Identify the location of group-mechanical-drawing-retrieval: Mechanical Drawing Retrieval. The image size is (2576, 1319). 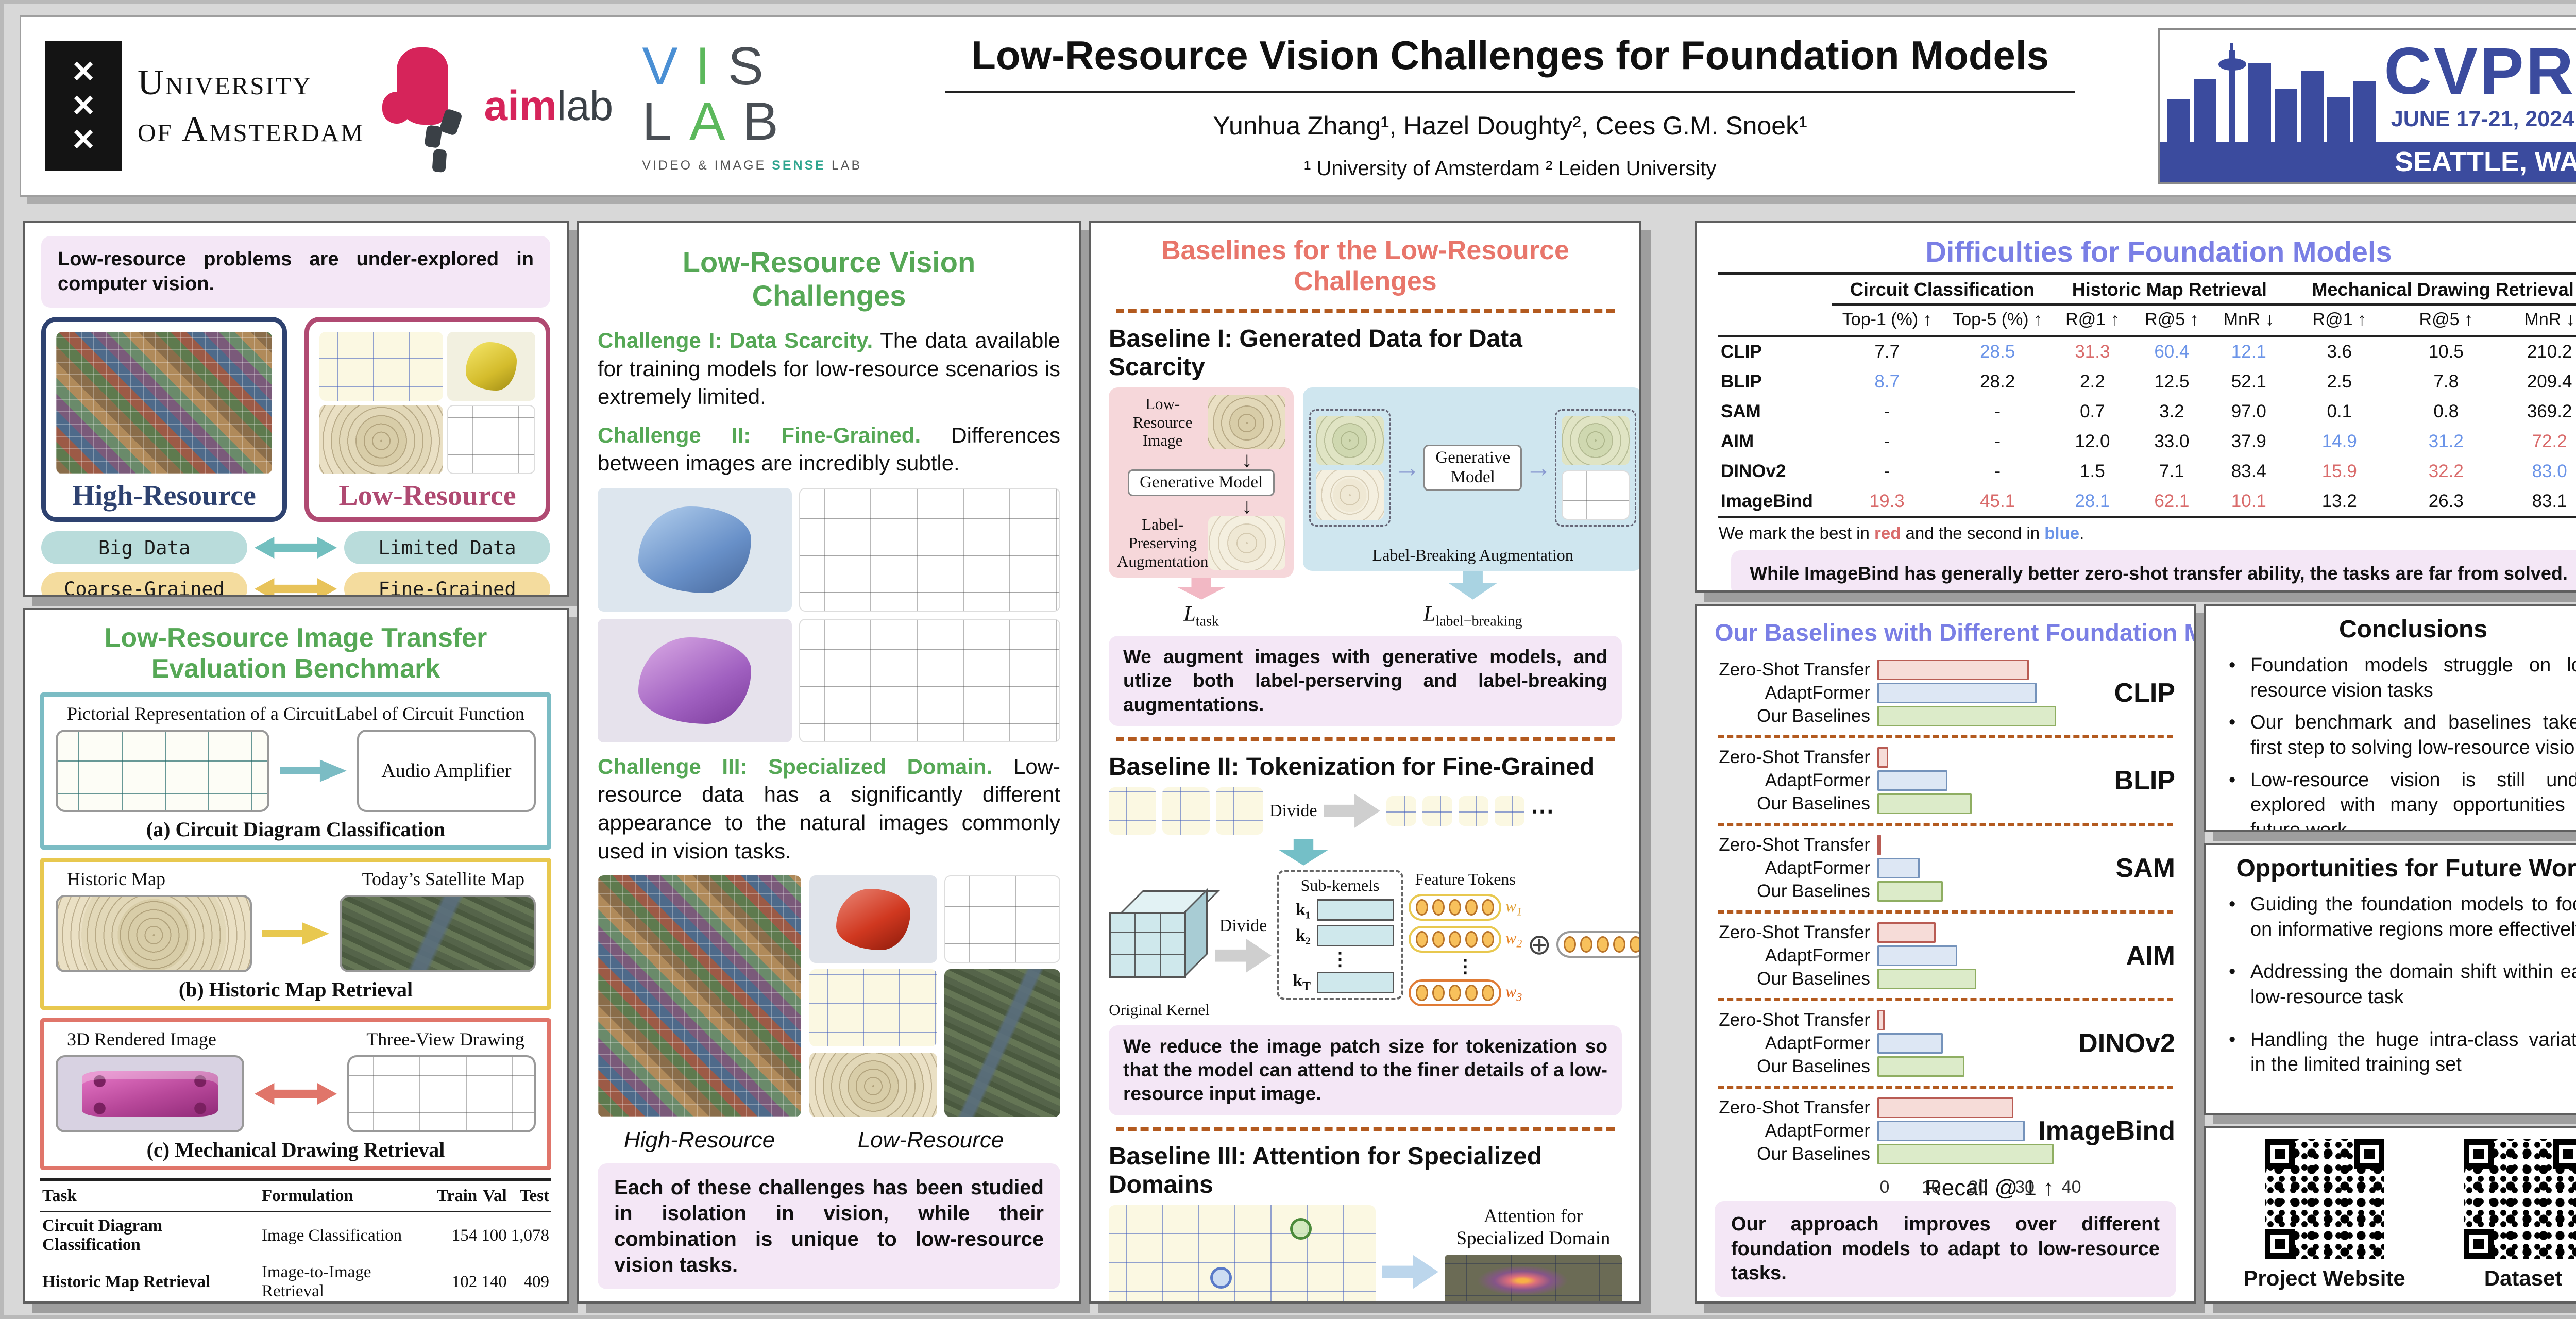
(2431, 289).